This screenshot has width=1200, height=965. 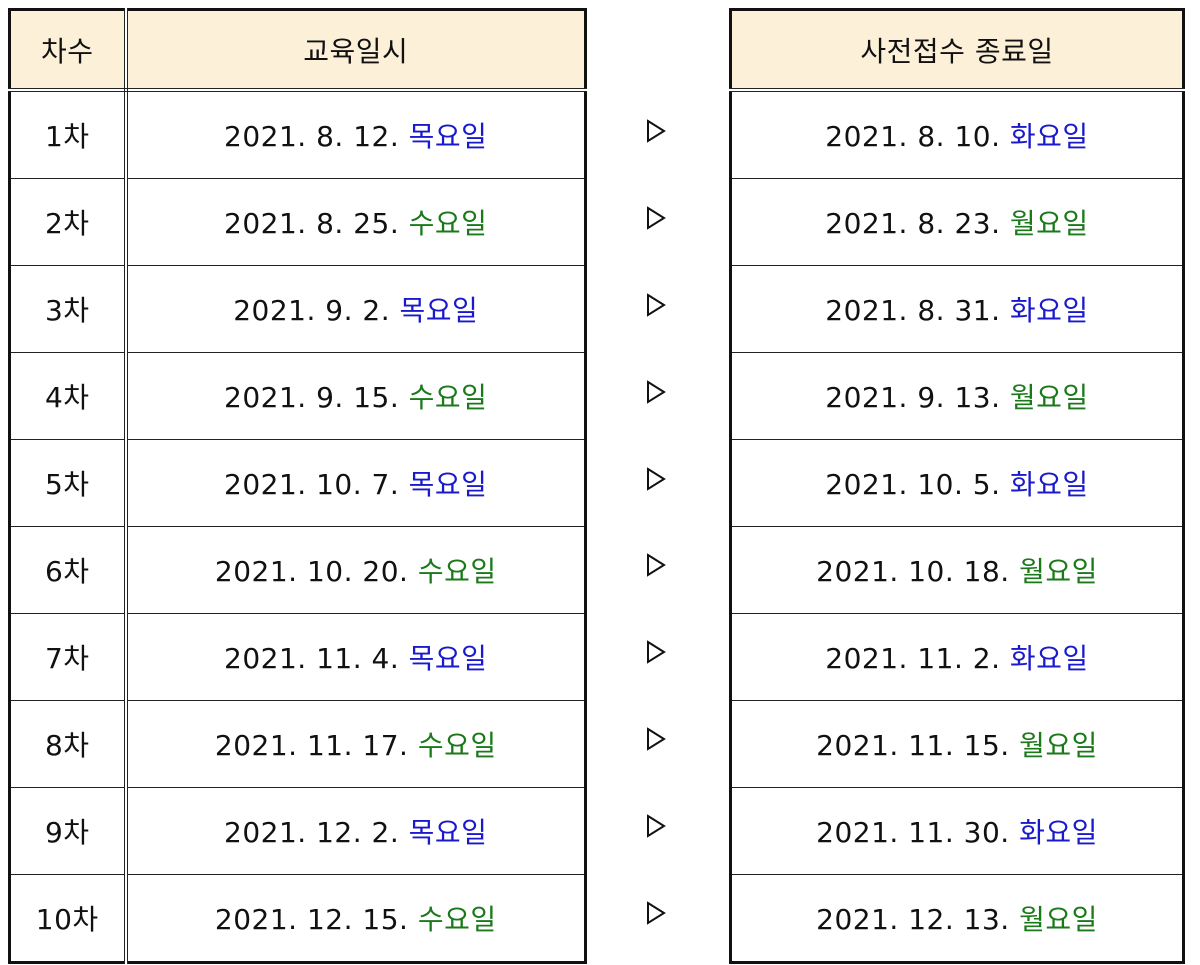 What do you see at coordinates (312, 658) in the screenshot?
I see `date-text: 2021. 11. 4.` at bounding box center [312, 658].